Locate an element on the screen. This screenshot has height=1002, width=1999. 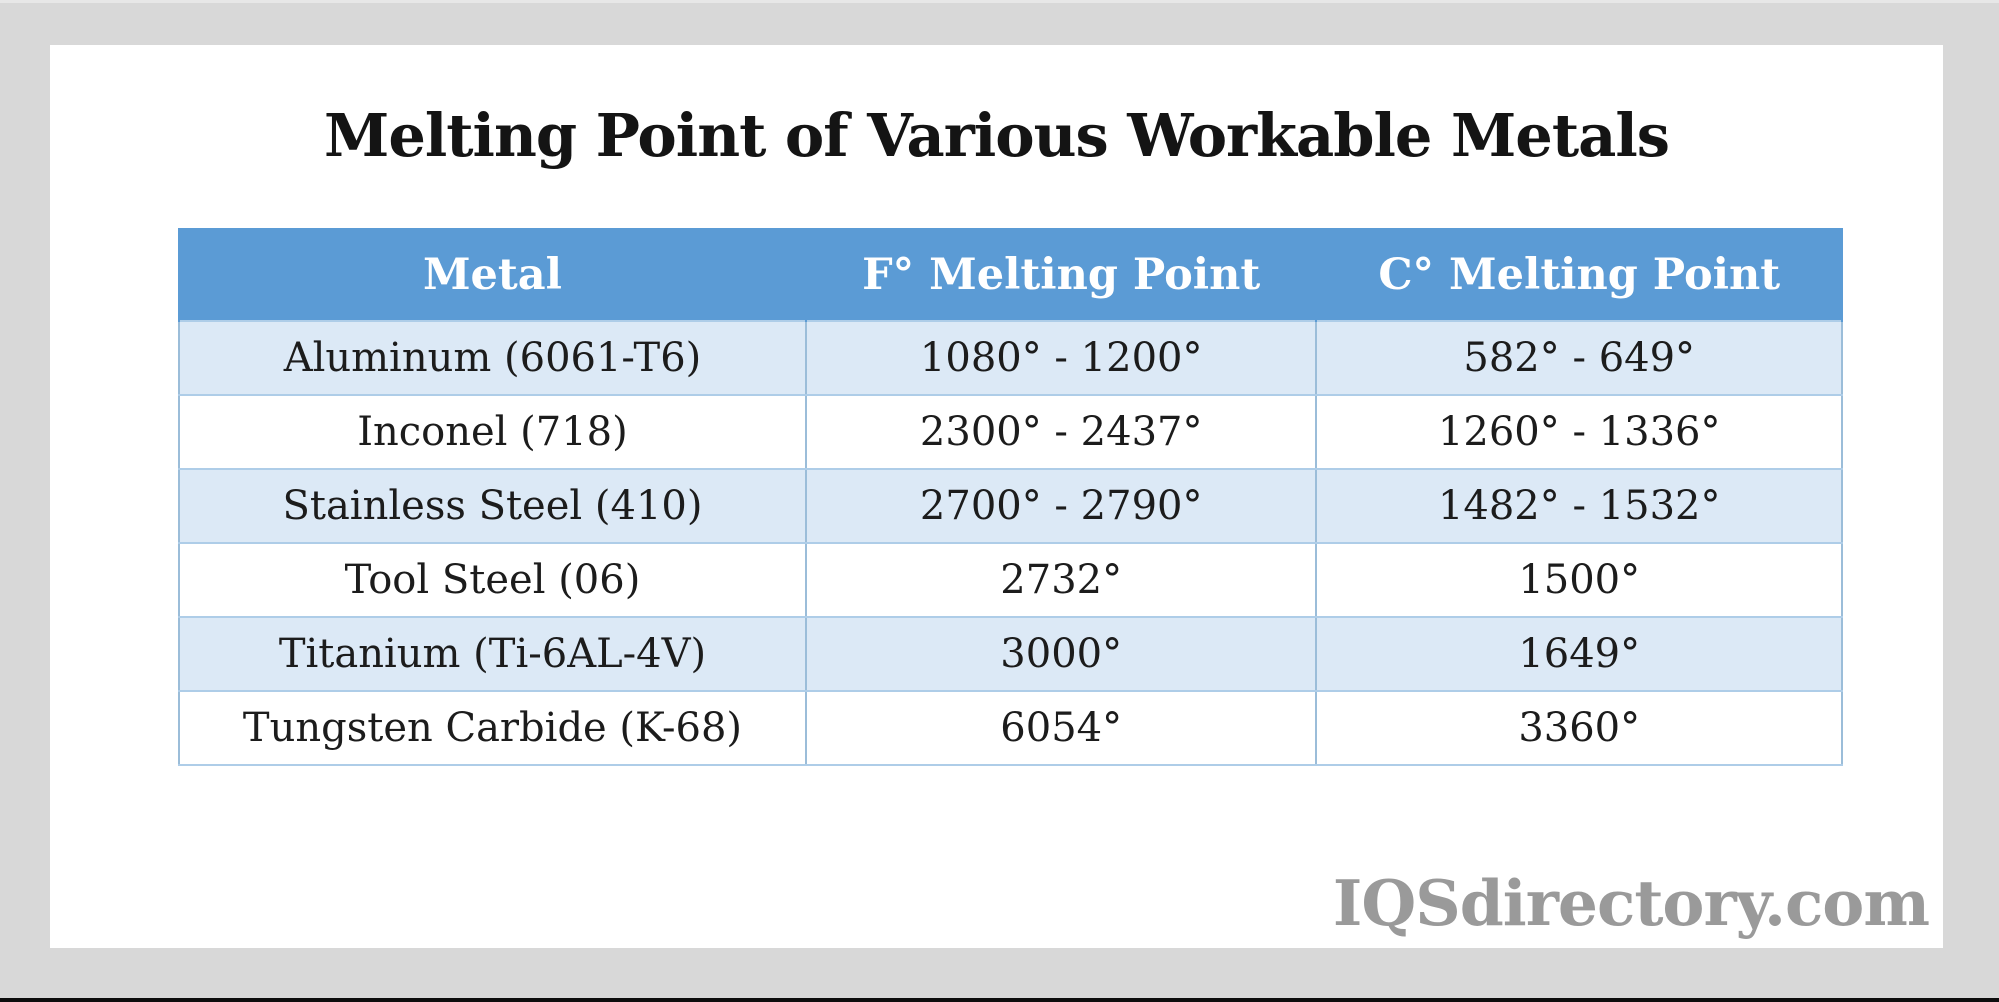
table-row: Tool Steel (06) 2732° 1500° is located at coordinates (1010, 580).